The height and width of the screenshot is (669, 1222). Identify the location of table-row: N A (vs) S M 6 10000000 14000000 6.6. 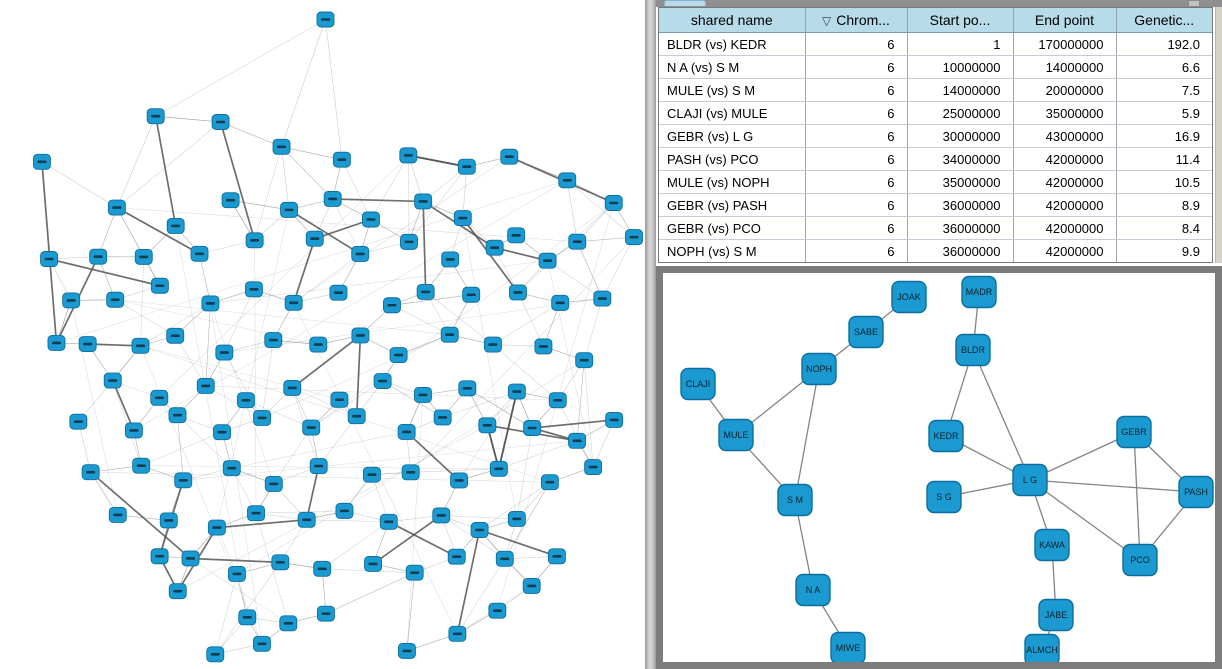
(935, 67).